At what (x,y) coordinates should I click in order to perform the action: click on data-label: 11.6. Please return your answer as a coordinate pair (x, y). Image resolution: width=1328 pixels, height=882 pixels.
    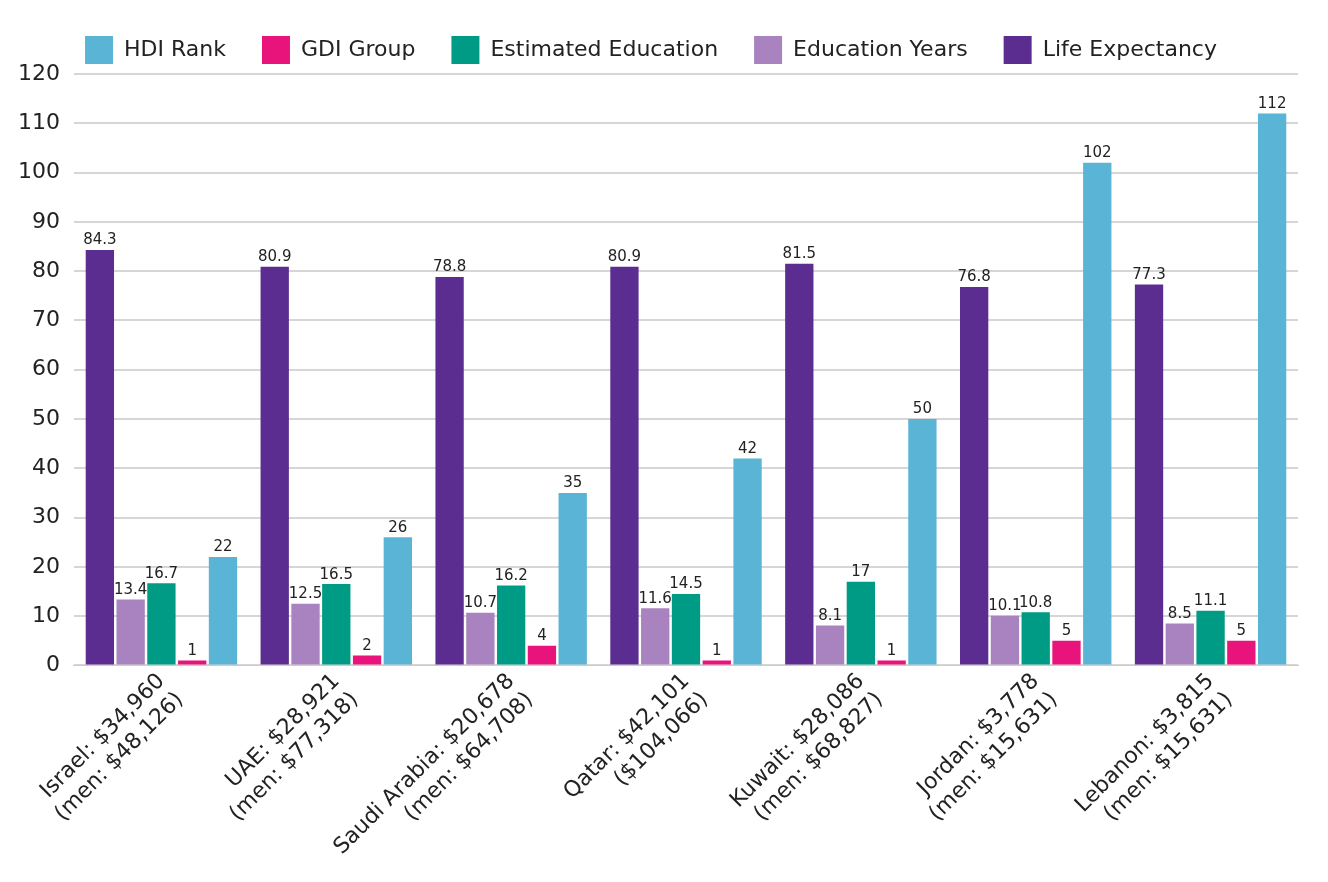
    Looking at the image, I should click on (655, 597).